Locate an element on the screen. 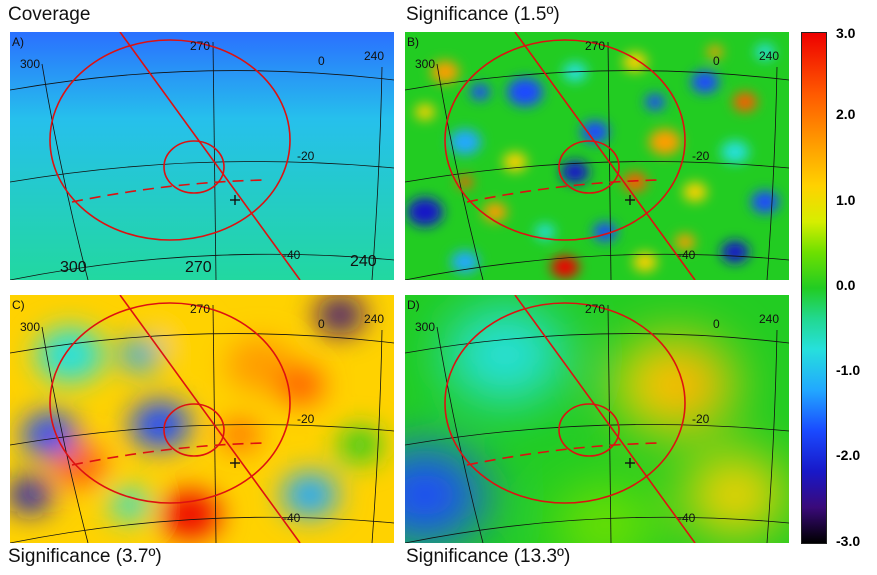  colorbar-tick: -1.0 is located at coordinates (848, 370).